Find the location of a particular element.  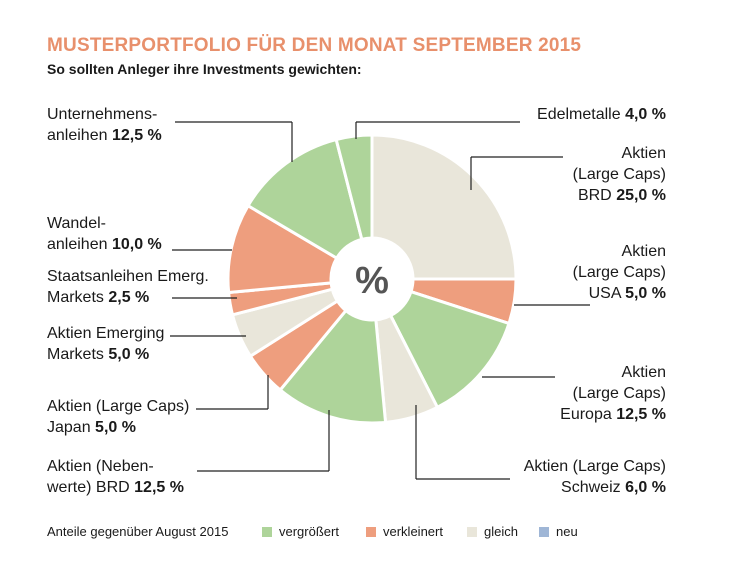

slice-label-line: Wandel- is located at coordinates (104, 223).